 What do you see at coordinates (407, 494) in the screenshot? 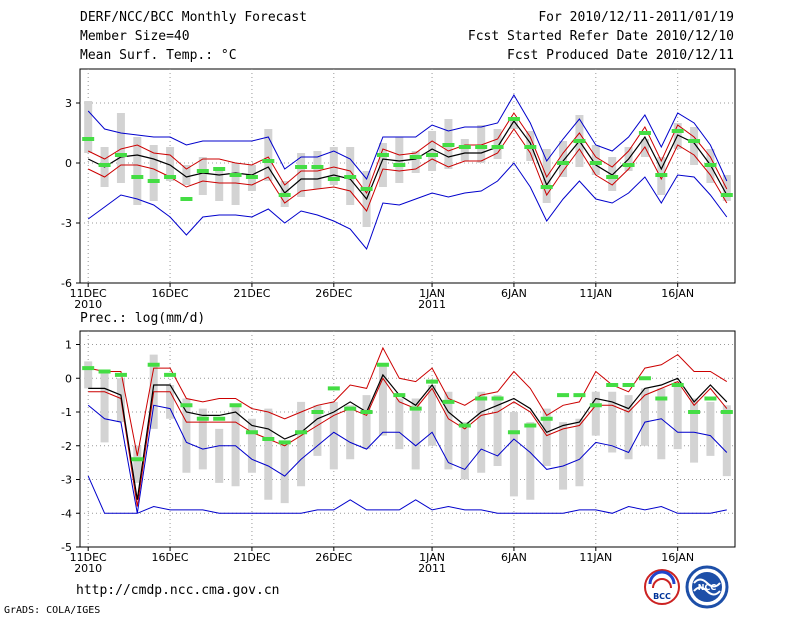
I see `max-line` at bounding box center [407, 494].